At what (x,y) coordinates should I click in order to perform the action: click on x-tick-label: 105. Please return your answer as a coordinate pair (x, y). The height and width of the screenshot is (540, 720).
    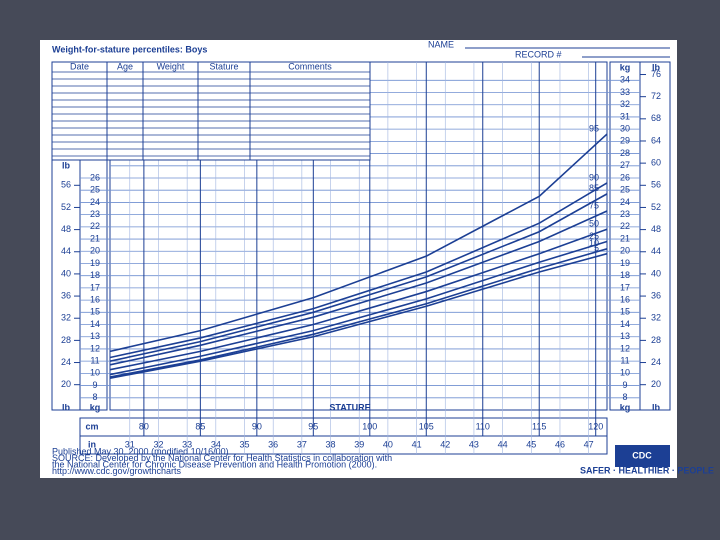
    Looking at the image, I should click on (426, 426).